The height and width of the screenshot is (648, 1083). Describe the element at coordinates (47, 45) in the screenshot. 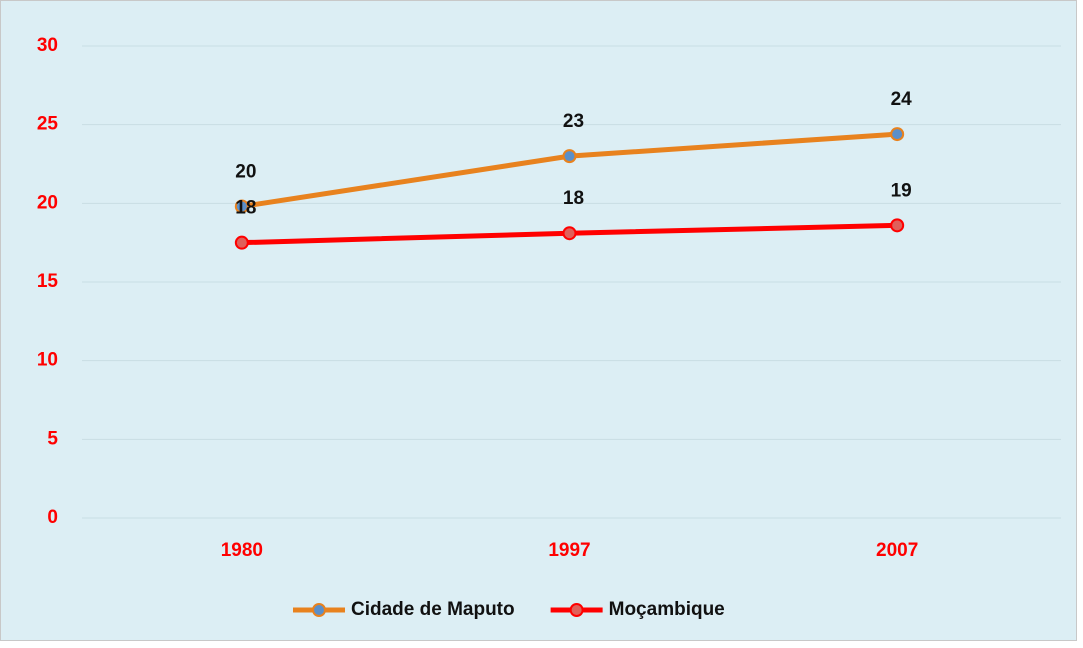

I see `y-tick-label: 30` at that location.